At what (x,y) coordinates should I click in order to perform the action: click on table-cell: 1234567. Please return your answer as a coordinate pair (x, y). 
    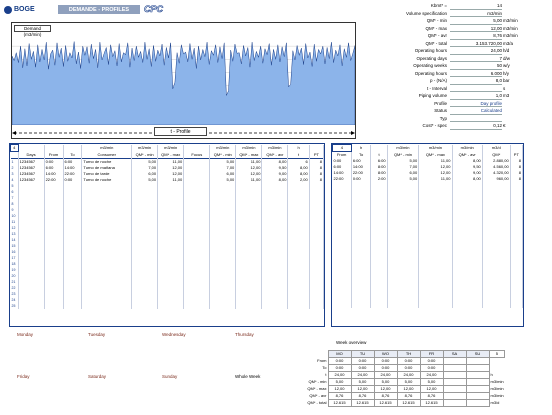
    Looking at the image, I should click on (31, 167).